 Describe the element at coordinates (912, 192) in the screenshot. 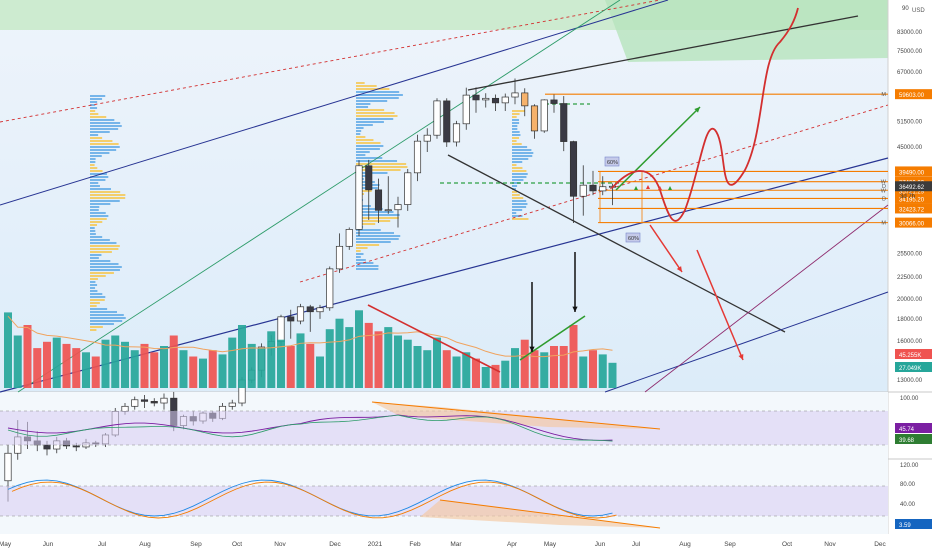

I see `price-level-badge: 35721.29` at that location.